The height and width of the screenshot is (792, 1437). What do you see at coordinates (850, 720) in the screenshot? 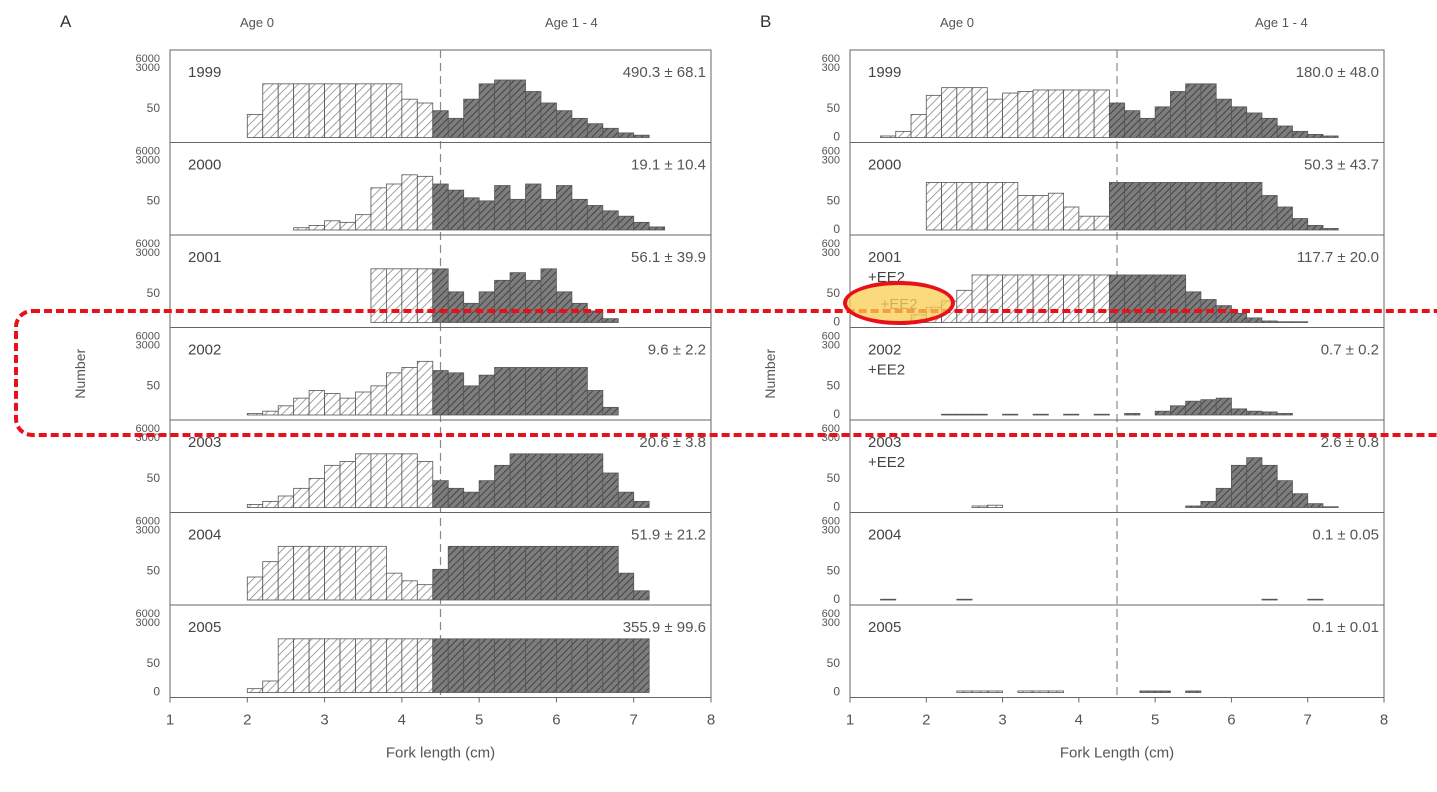
I see `x-tick-label: 1` at bounding box center [850, 720].